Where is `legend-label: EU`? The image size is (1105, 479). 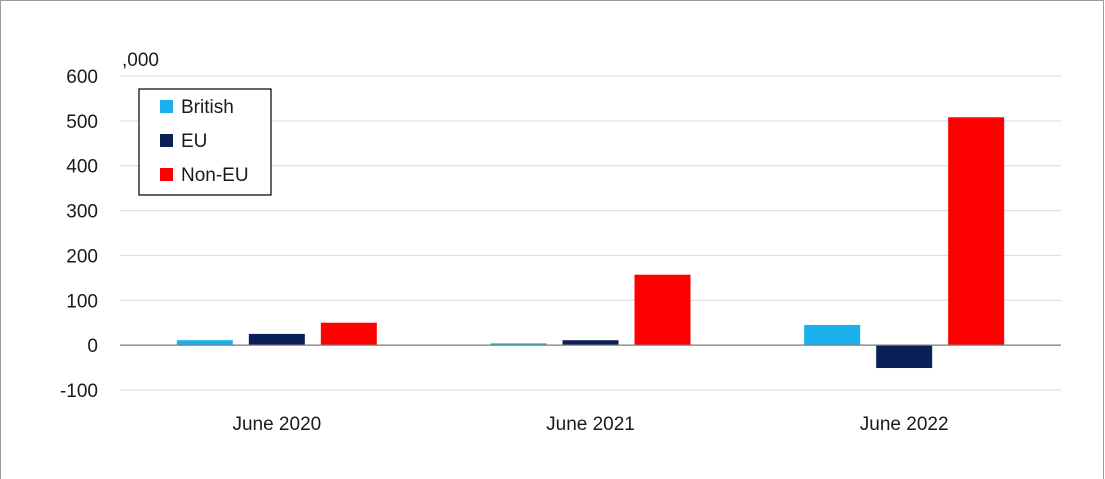
legend-label: EU is located at coordinates (194, 141).